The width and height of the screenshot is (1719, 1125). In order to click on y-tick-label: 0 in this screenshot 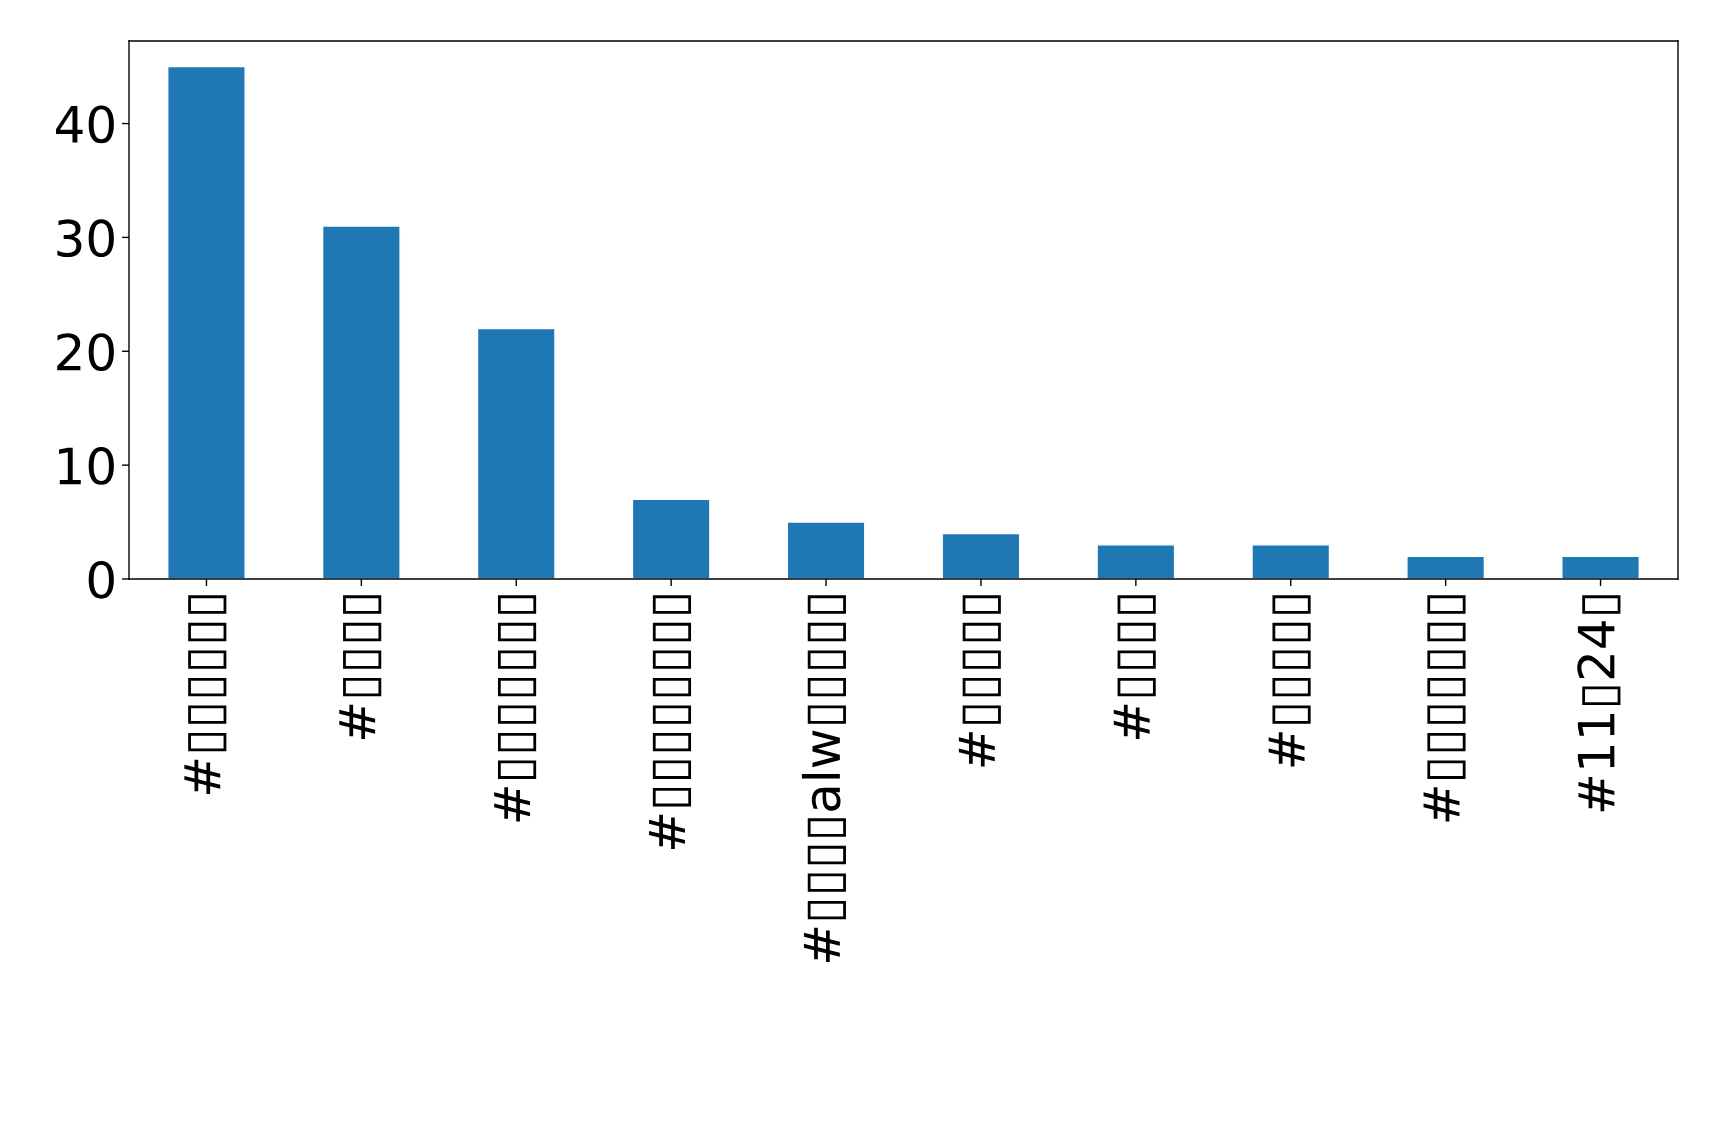, I will do `click(101, 579)`.